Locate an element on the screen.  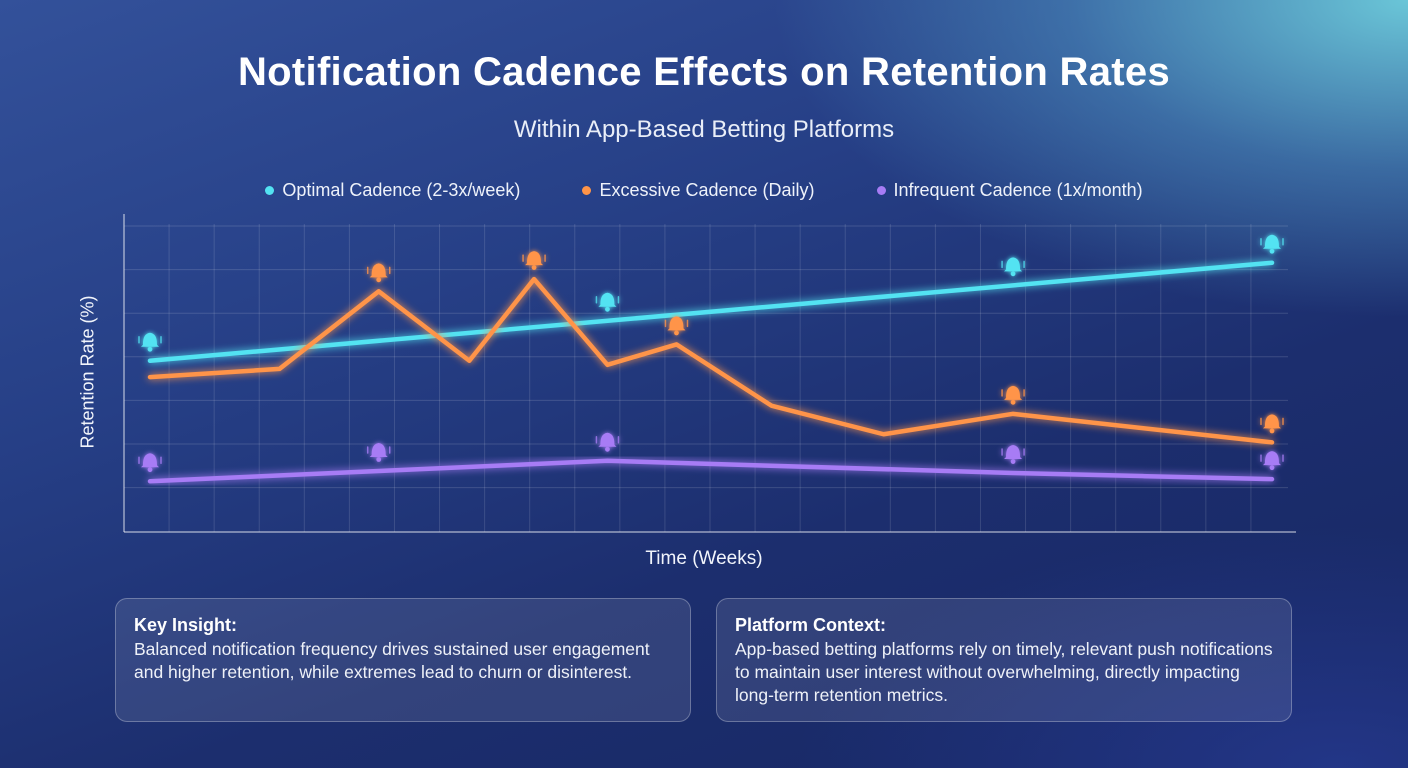
legend-label-optimal: Optimal Cadence (2-3x/week) is located at coordinates (401, 190).